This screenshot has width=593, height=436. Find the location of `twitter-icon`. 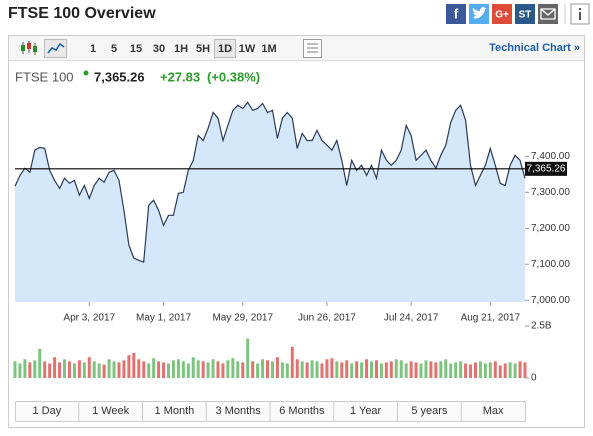

twitter-icon is located at coordinates (479, 13).